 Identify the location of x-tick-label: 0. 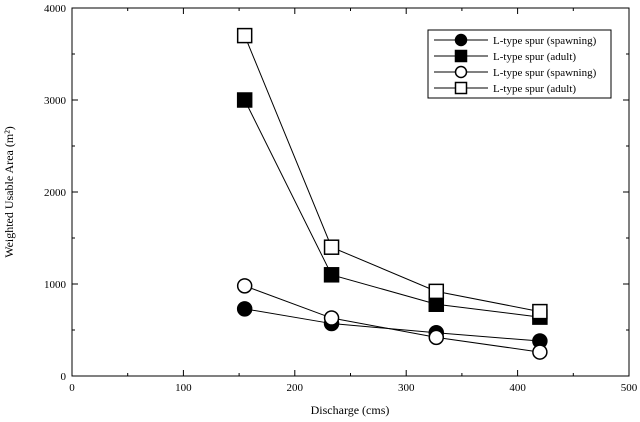
(72, 388).